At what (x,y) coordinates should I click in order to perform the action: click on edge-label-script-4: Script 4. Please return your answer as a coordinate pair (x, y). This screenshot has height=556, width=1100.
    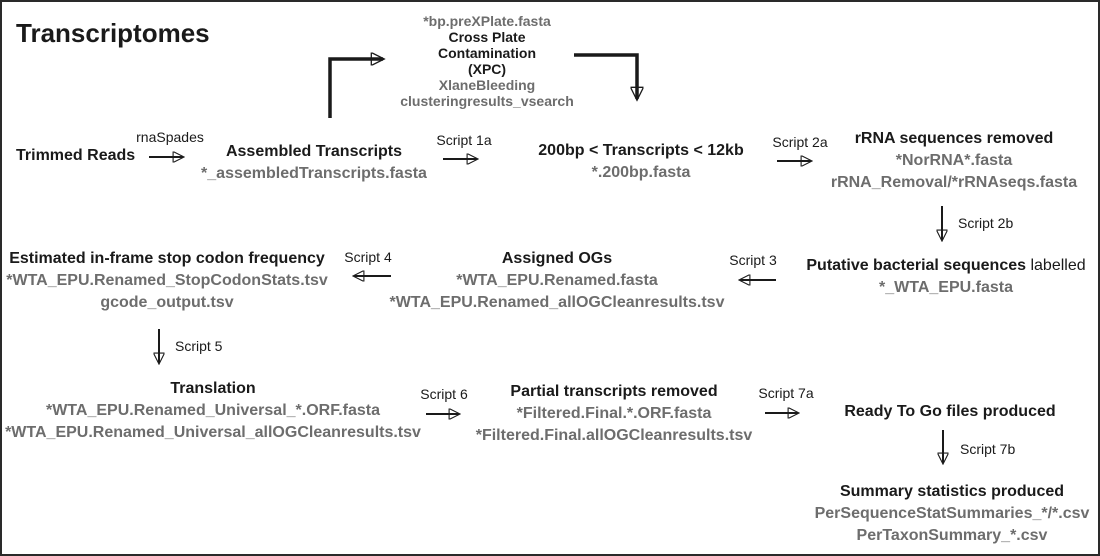
    Looking at the image, I should click on (368, 257).